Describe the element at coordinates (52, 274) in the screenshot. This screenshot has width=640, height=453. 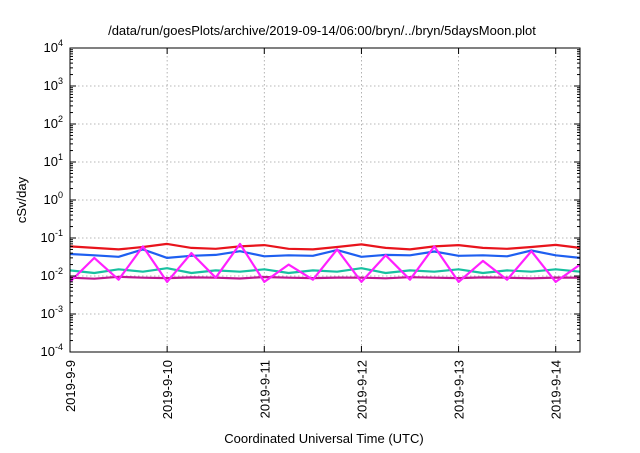
I see `y-tick-label: 10⁻²` at that location.